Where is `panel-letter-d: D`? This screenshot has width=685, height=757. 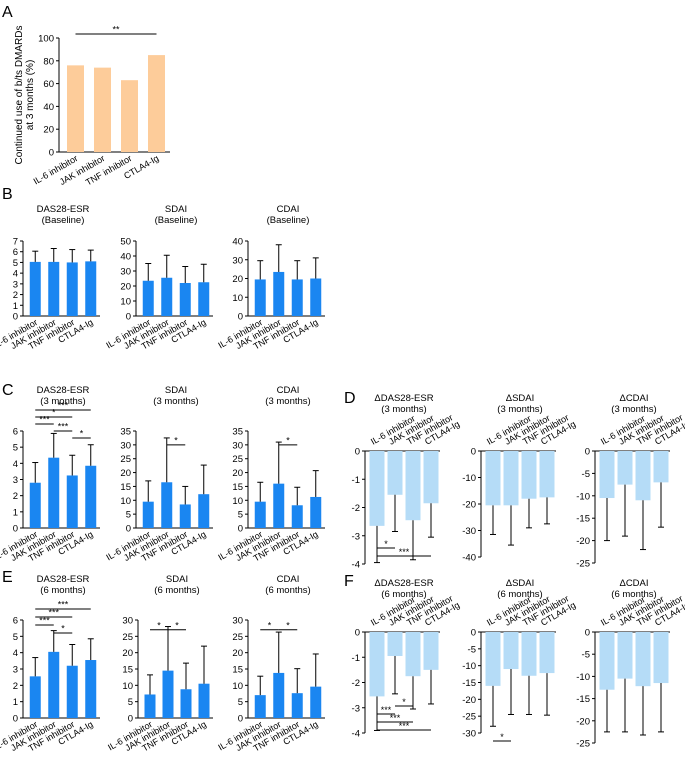
panel-letter-d: D is located at coordinates (350, 398).